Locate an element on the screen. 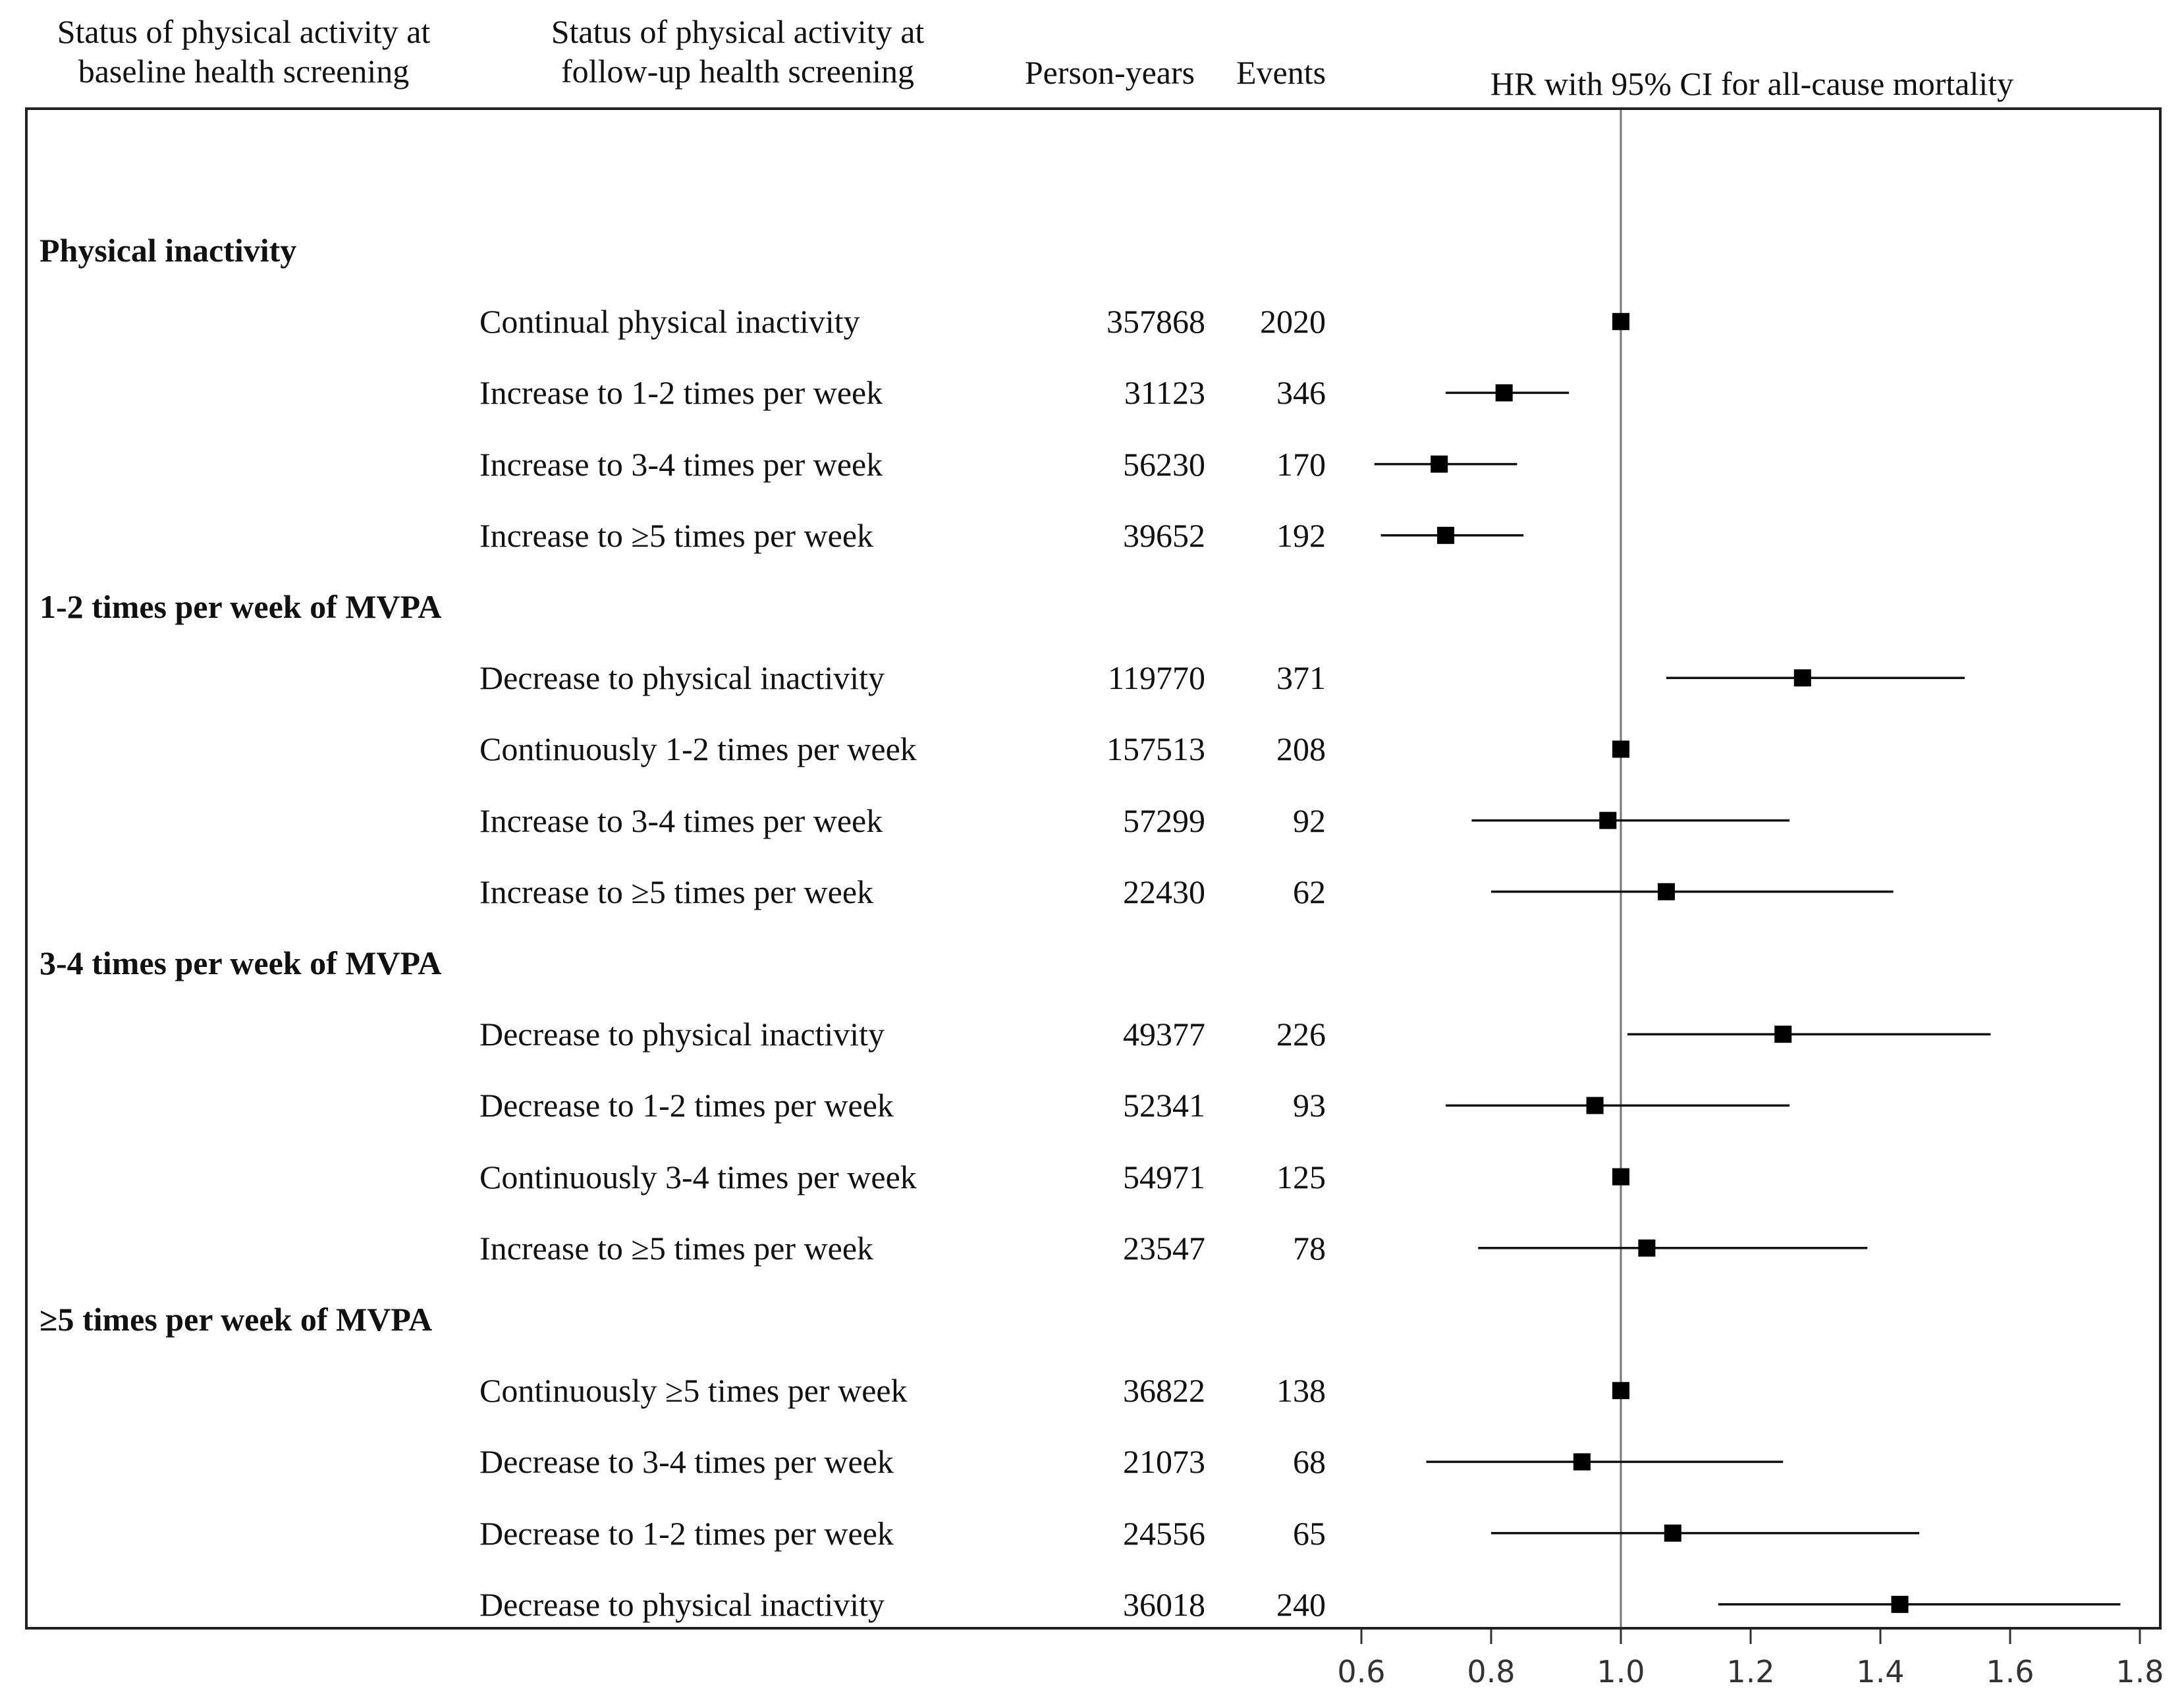  row-events: 346 is located at coordinates (1301, 393).